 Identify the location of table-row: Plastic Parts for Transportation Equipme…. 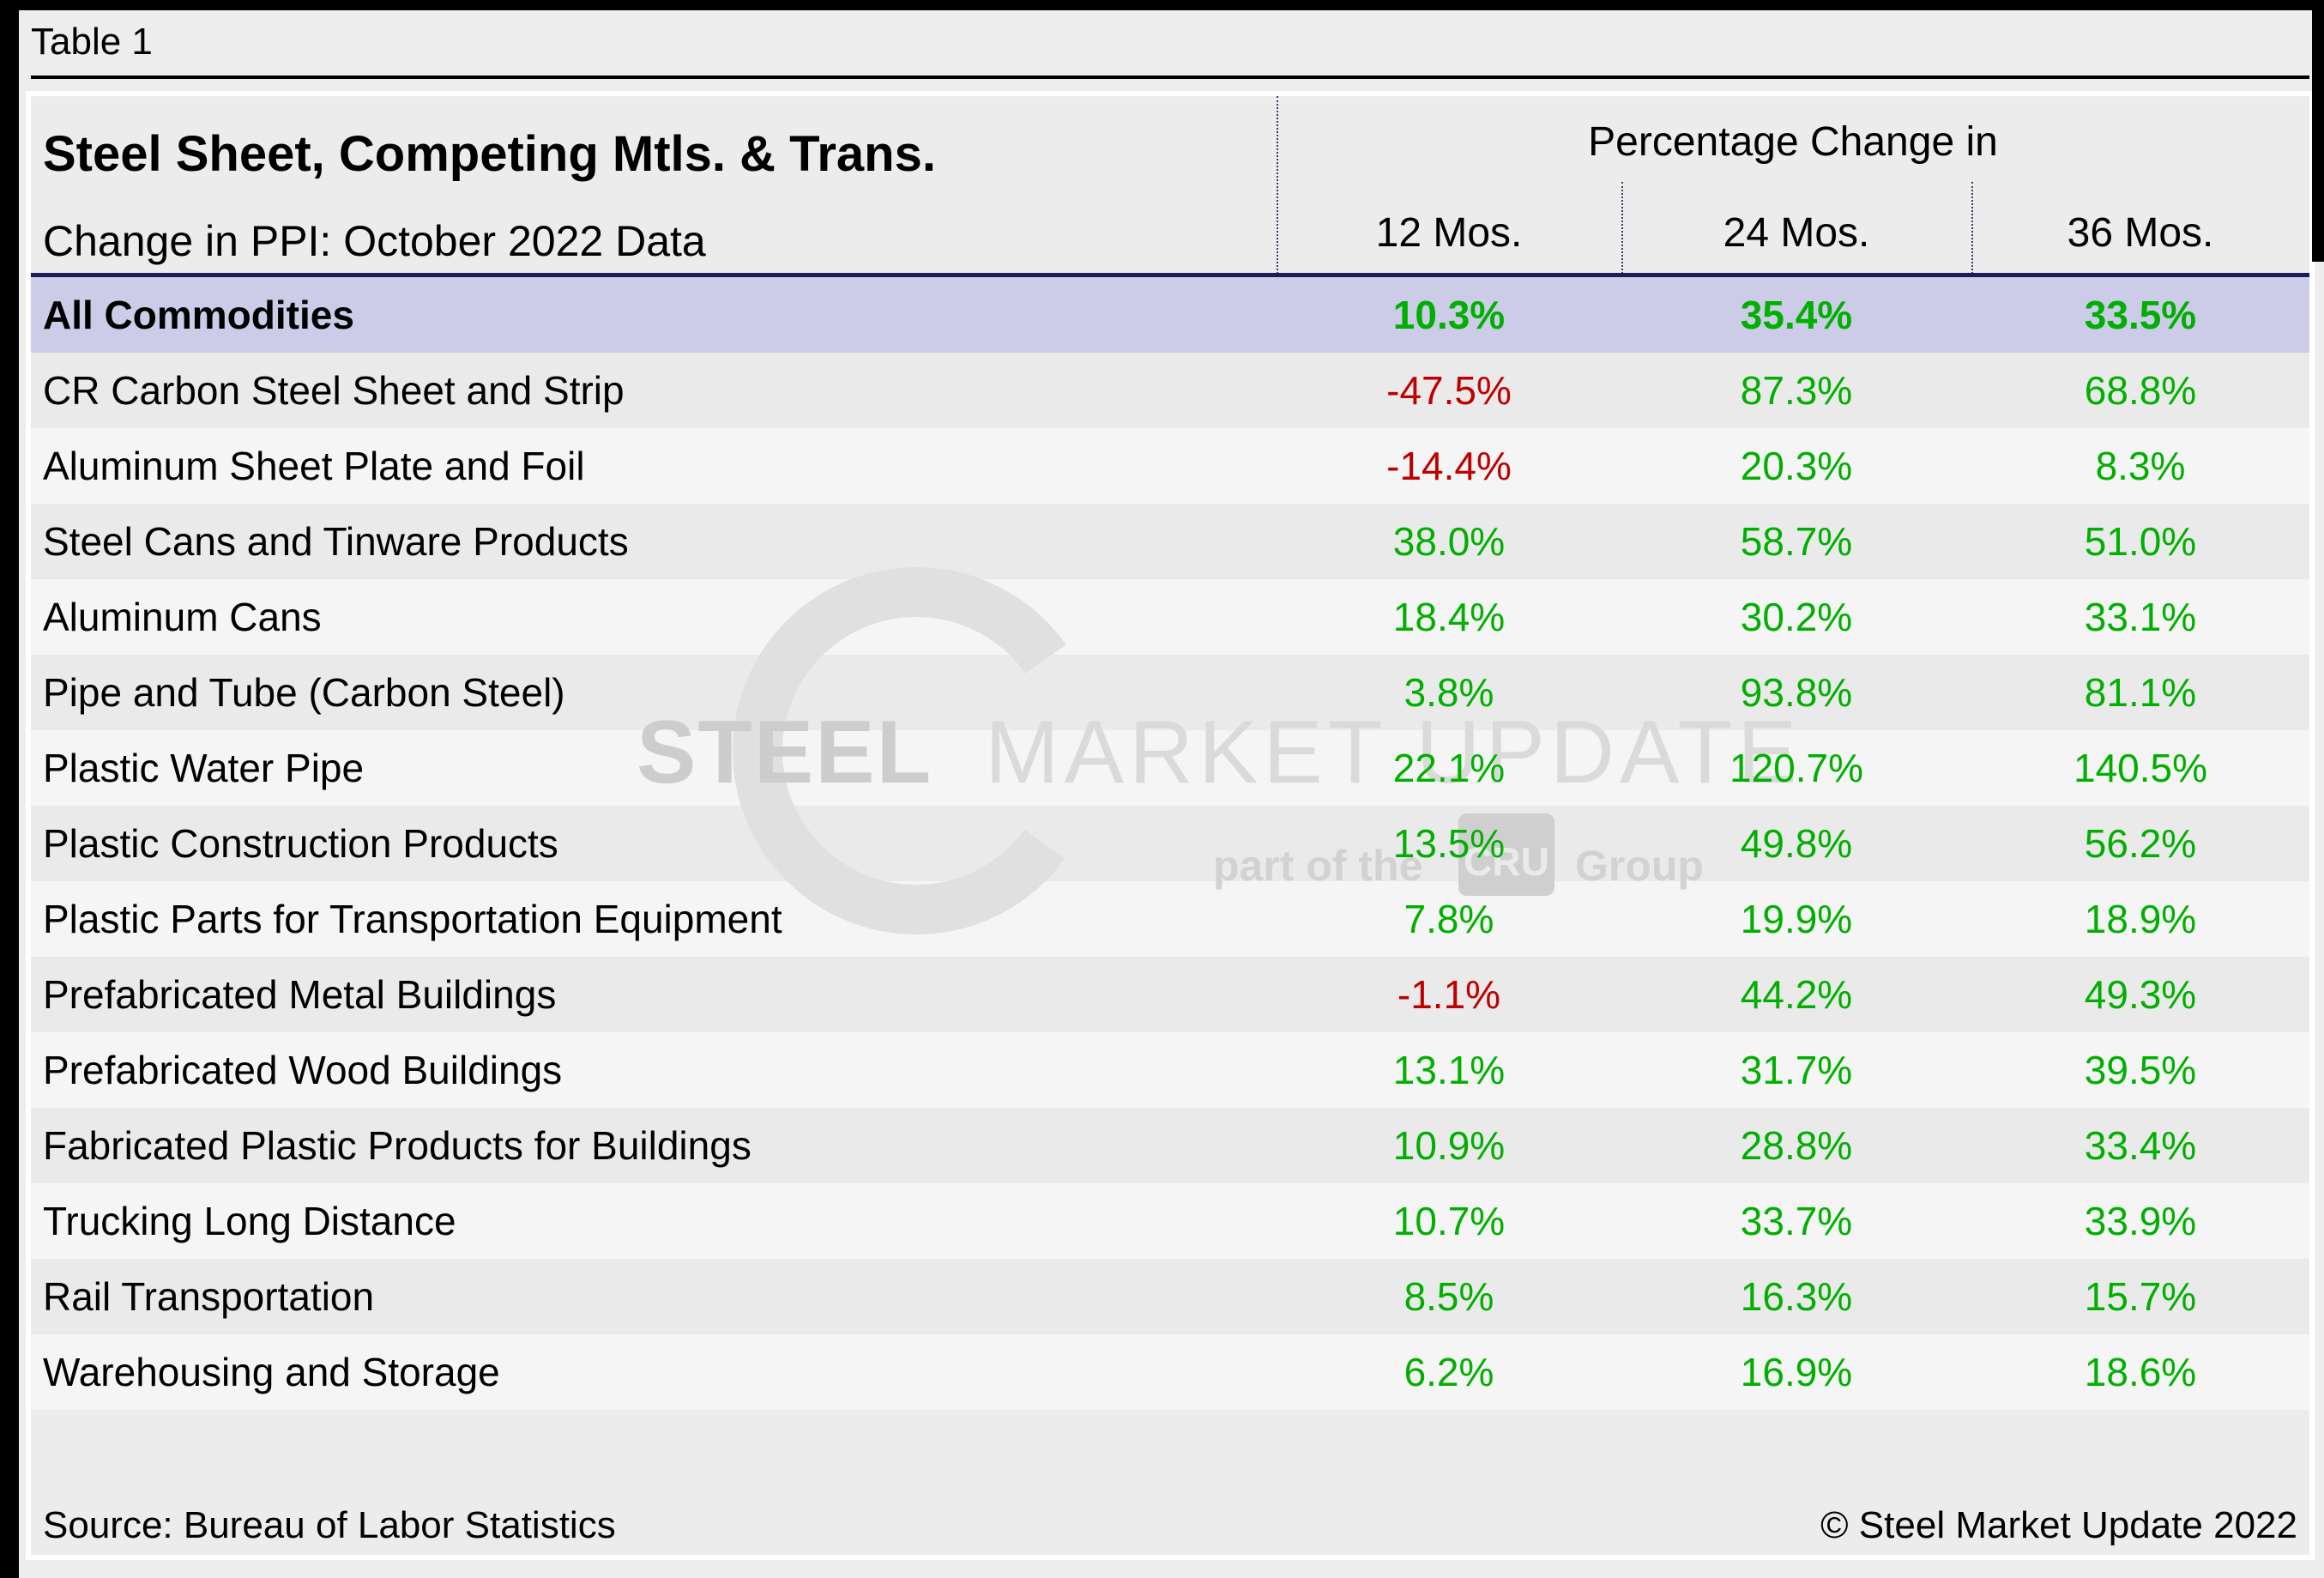
(1170, 919).